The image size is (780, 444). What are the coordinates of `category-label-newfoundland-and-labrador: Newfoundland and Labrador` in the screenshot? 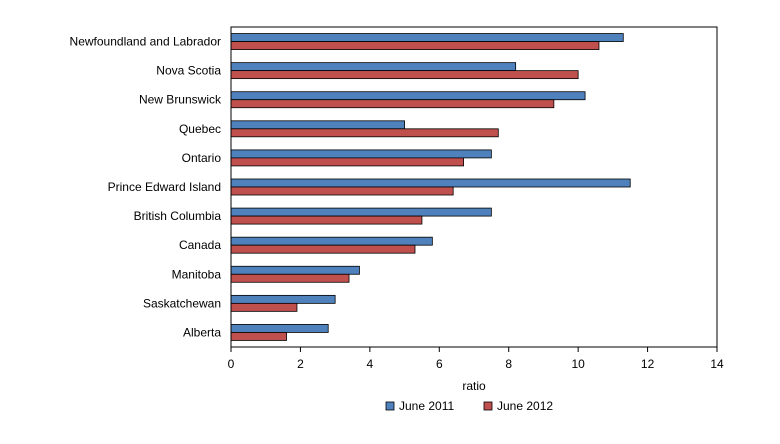 It's located at (145, 42).